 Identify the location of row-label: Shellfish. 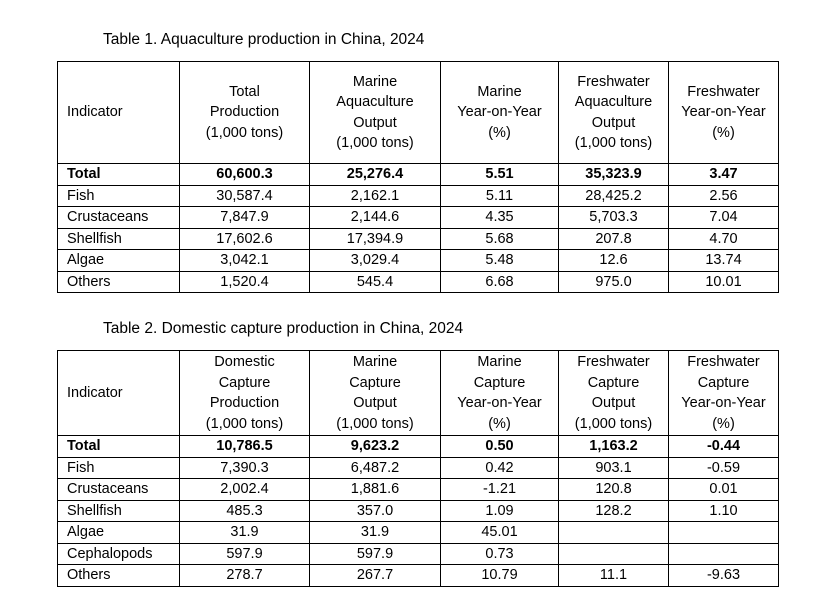
(118, 238).